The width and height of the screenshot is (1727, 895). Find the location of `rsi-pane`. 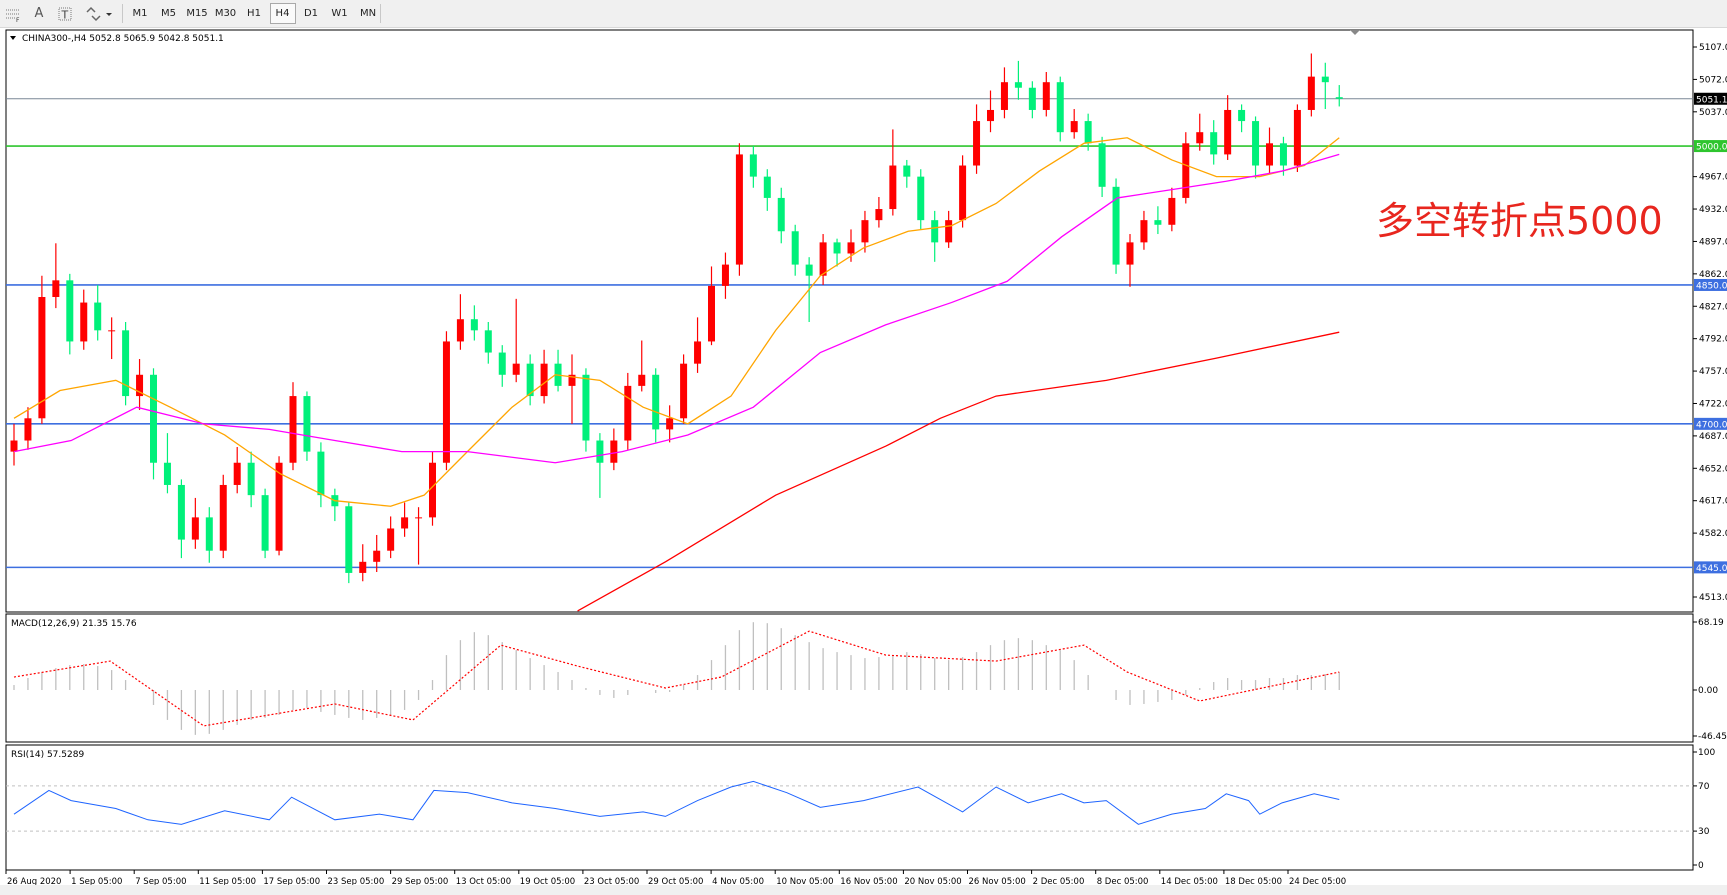

rsi-pane is located at coordinates (849, 807).